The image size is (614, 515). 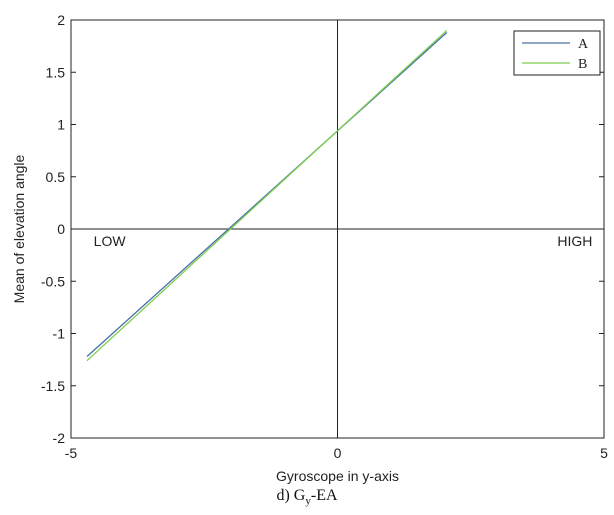 I want to click on y-tick-label: 2, so click(x=61, y=20).